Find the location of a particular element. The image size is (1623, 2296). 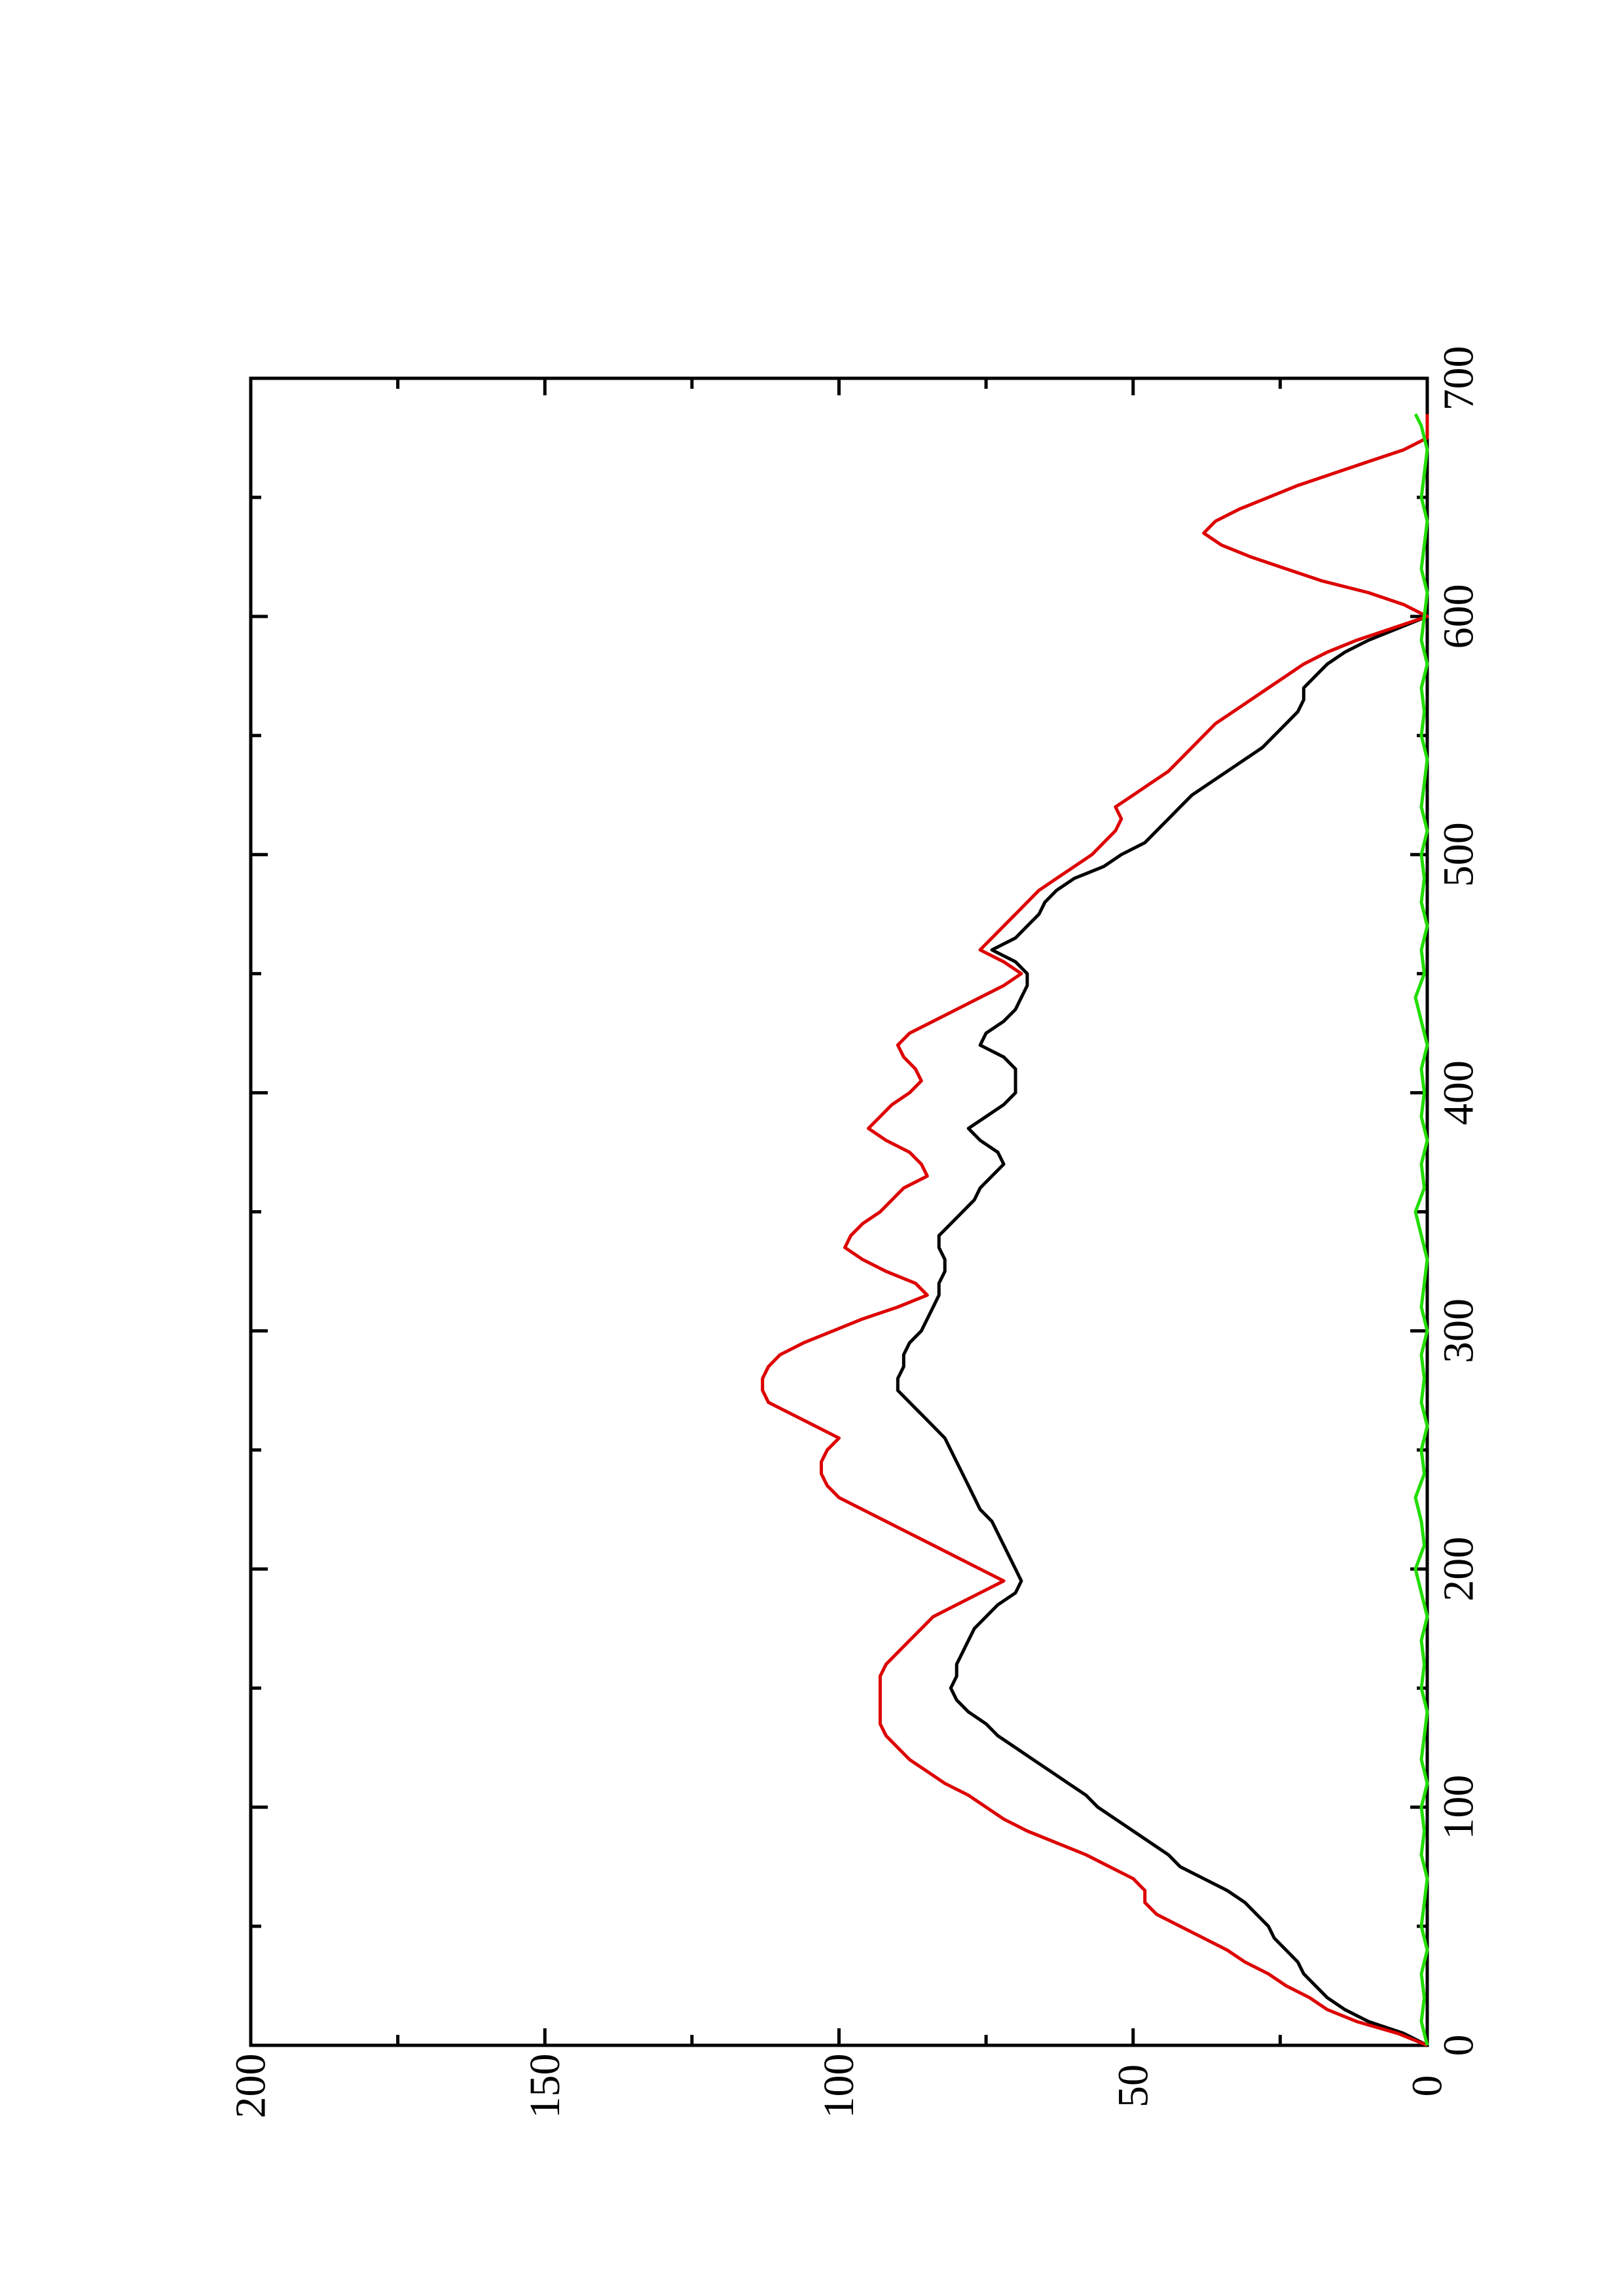

y-tick-label: 200 is located at coordinates (251, 2086).